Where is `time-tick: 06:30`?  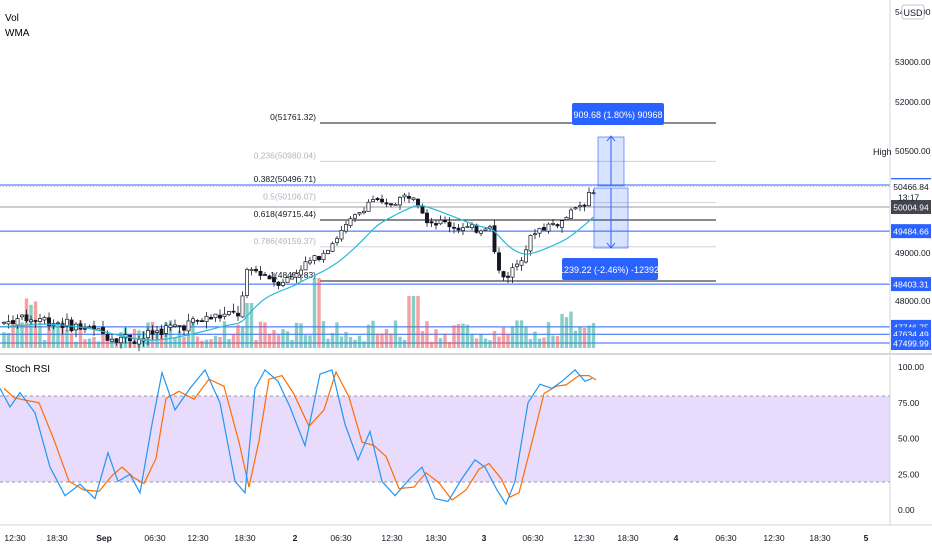
time-tick: 06:30 is located at coordinates (155, 538).